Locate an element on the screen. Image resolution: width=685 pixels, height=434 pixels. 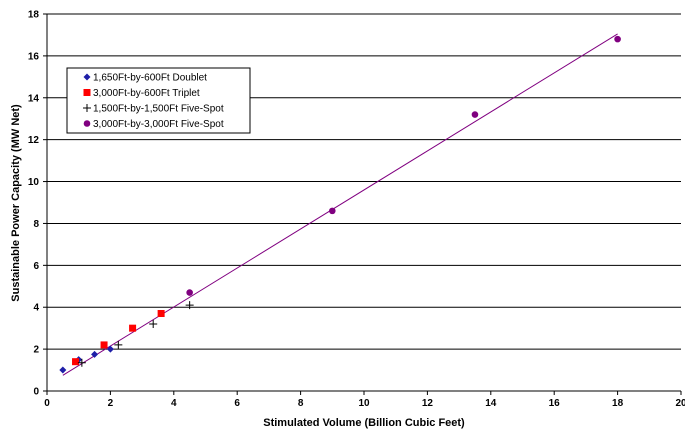
legend-marker-plus is located at coordinates (87, 108).